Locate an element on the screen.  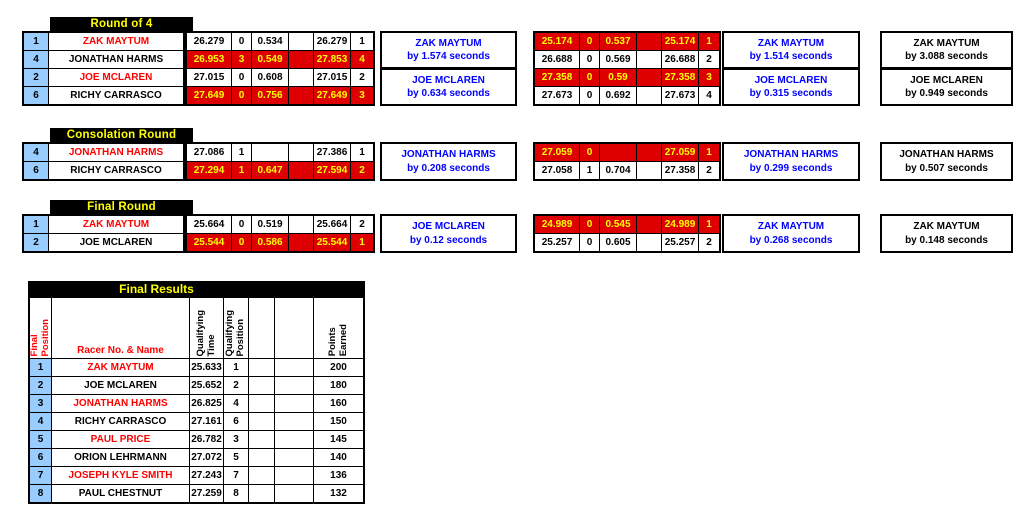
qualifying-position-header: Qualifying Position is located at coordinates (236, 328).